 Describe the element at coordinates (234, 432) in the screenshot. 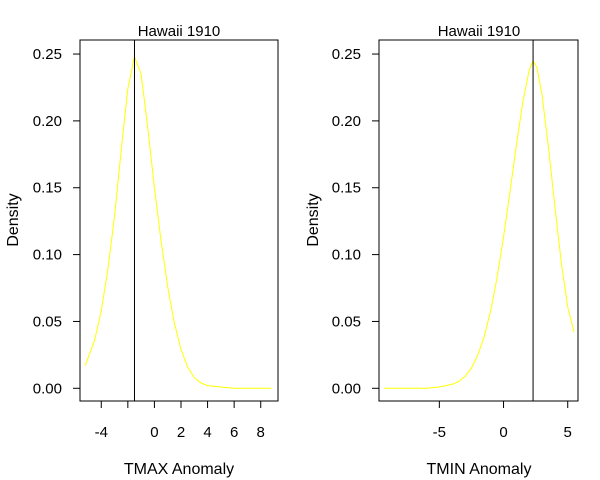

I see `x-tick-label: 6` at that location.